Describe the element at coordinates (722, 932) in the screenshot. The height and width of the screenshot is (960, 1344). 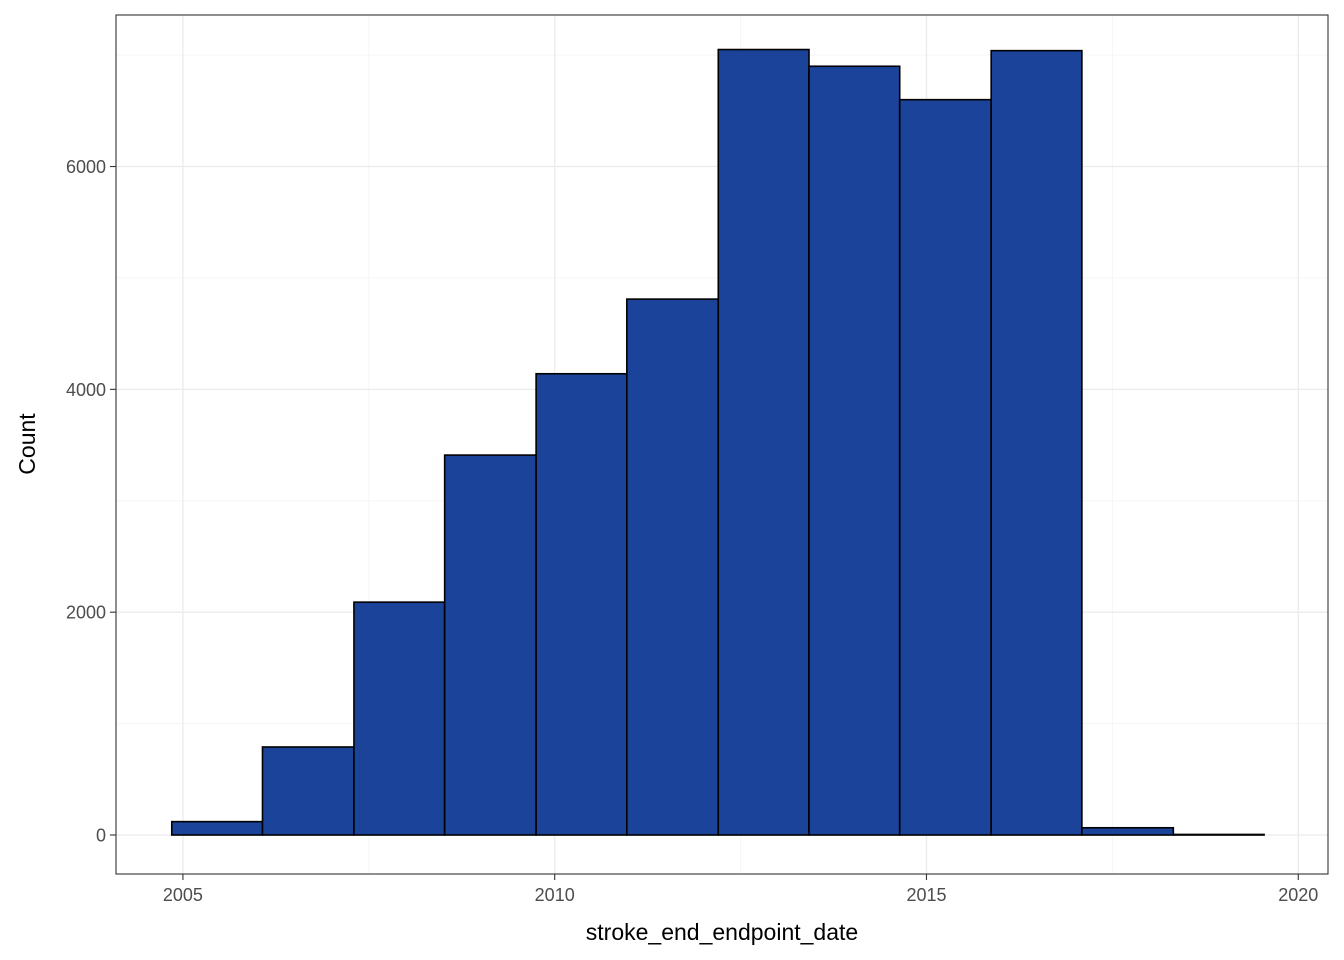
I see `x-axis-title: stroke_end_endpoint_date` at that location.